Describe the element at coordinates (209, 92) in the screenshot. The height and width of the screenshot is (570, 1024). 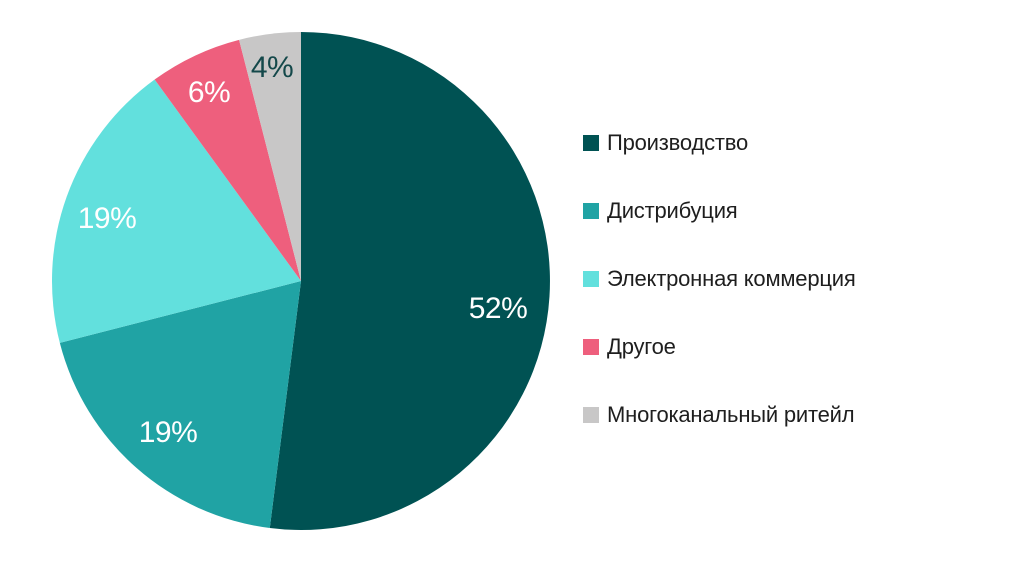
I see `slice-label: 6%` at that location.